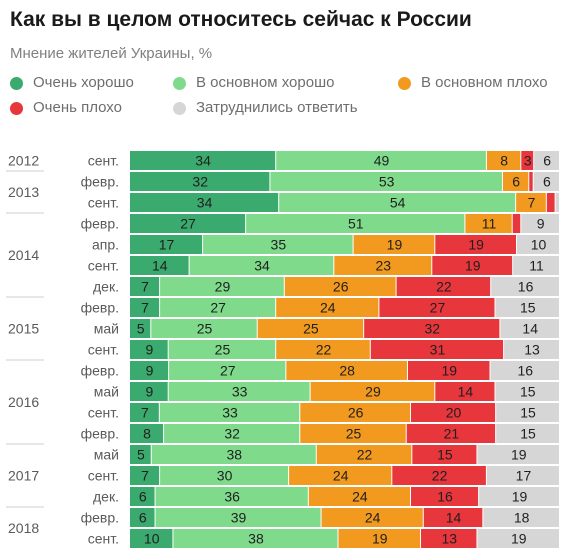 This screenshot has width=569, height=555. I want to click on data-label: 35, so click(279, 245).